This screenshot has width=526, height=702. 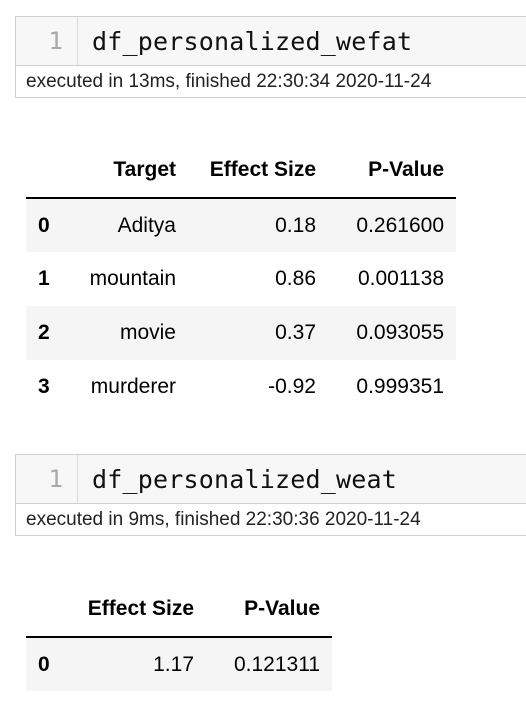 What do you see at coordinates (400, 225) in the screenshot?
I see `cell-p-value: 0.261600` at bounding box center [400, 225].